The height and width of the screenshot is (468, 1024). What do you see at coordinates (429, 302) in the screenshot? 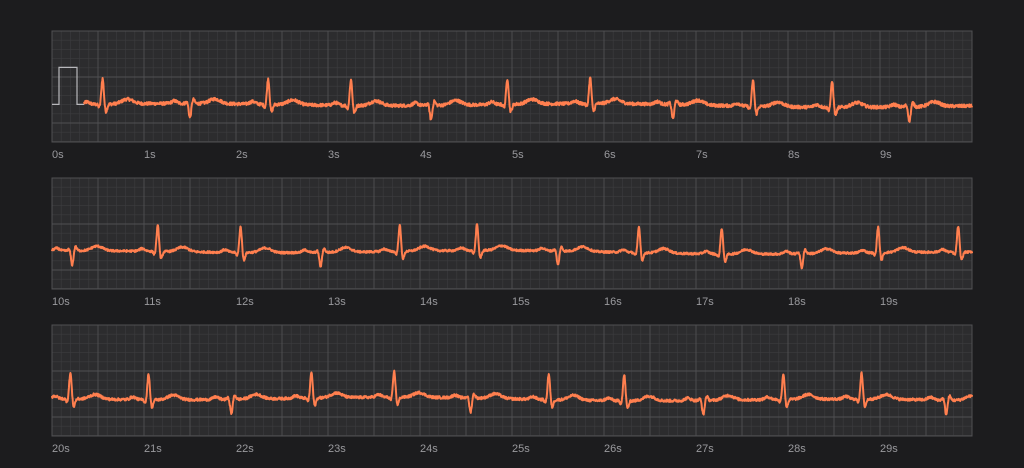
I see `x-tick-label: 14s` at bounding box center [429, 302].